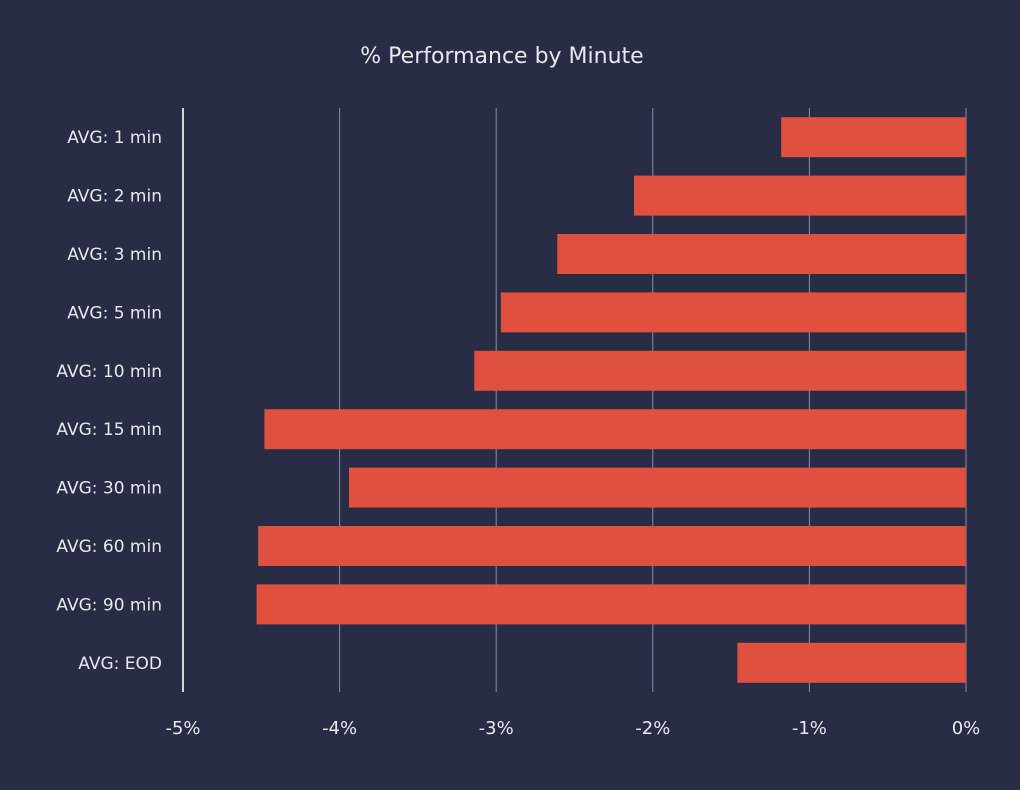  I want to click on x-tick-label: -2%, so click(652, 728).